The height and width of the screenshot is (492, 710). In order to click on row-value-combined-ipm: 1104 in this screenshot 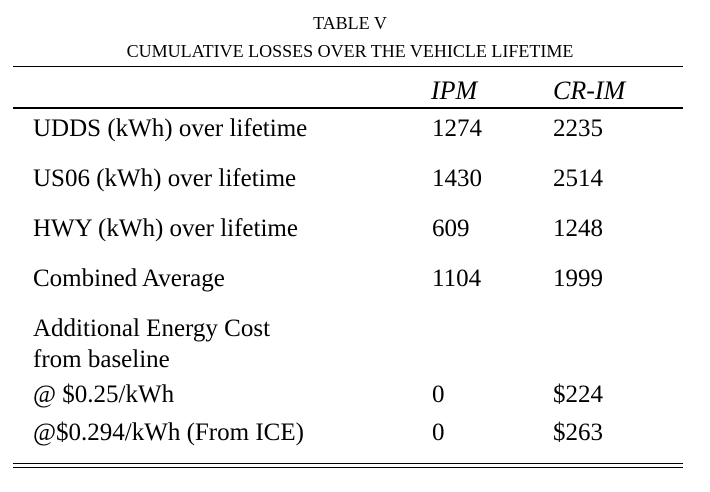, I will do `click(457, 278)`.